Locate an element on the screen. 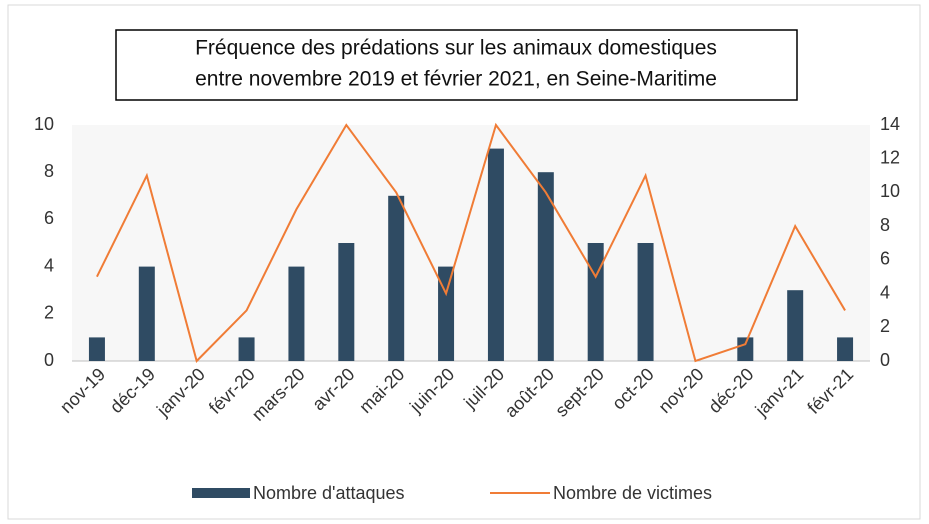 The width and height of the screenshot is (929, 524). y2-tick-label: 4 is located at coordinates (885, 292).